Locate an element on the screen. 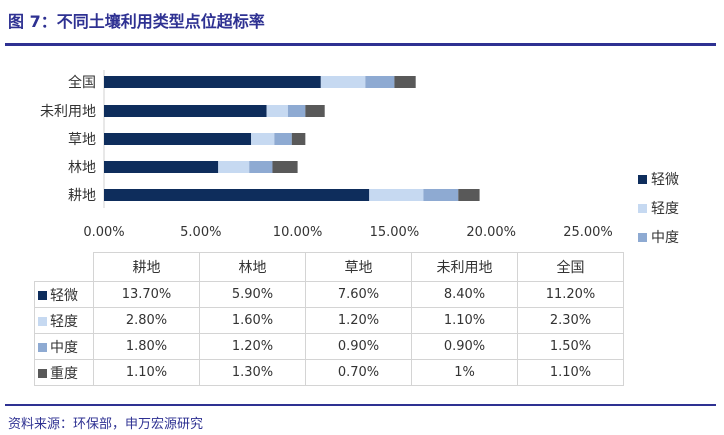 The image size is (724, 435). table-row: 中度 1.80% 1.20% 0.90% 0.90% 1.50% is located at coordinates (329, 346).